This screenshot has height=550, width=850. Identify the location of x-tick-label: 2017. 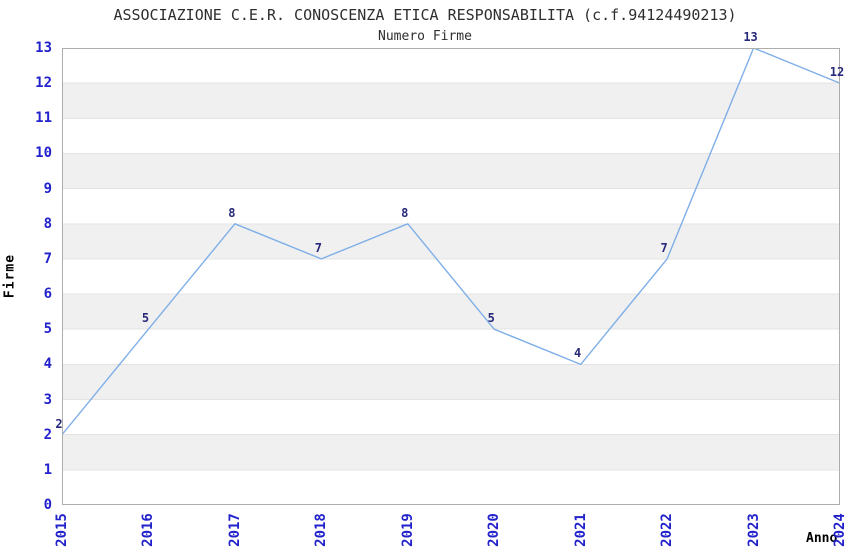
(234, 530).